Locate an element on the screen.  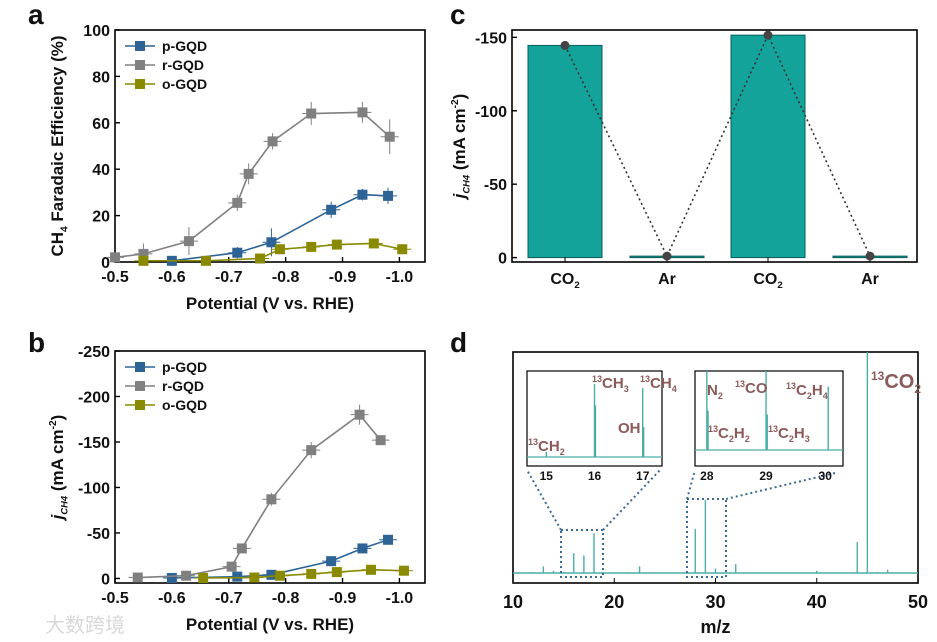
y-tick-label: -150 is located at coordinates (491, 38).